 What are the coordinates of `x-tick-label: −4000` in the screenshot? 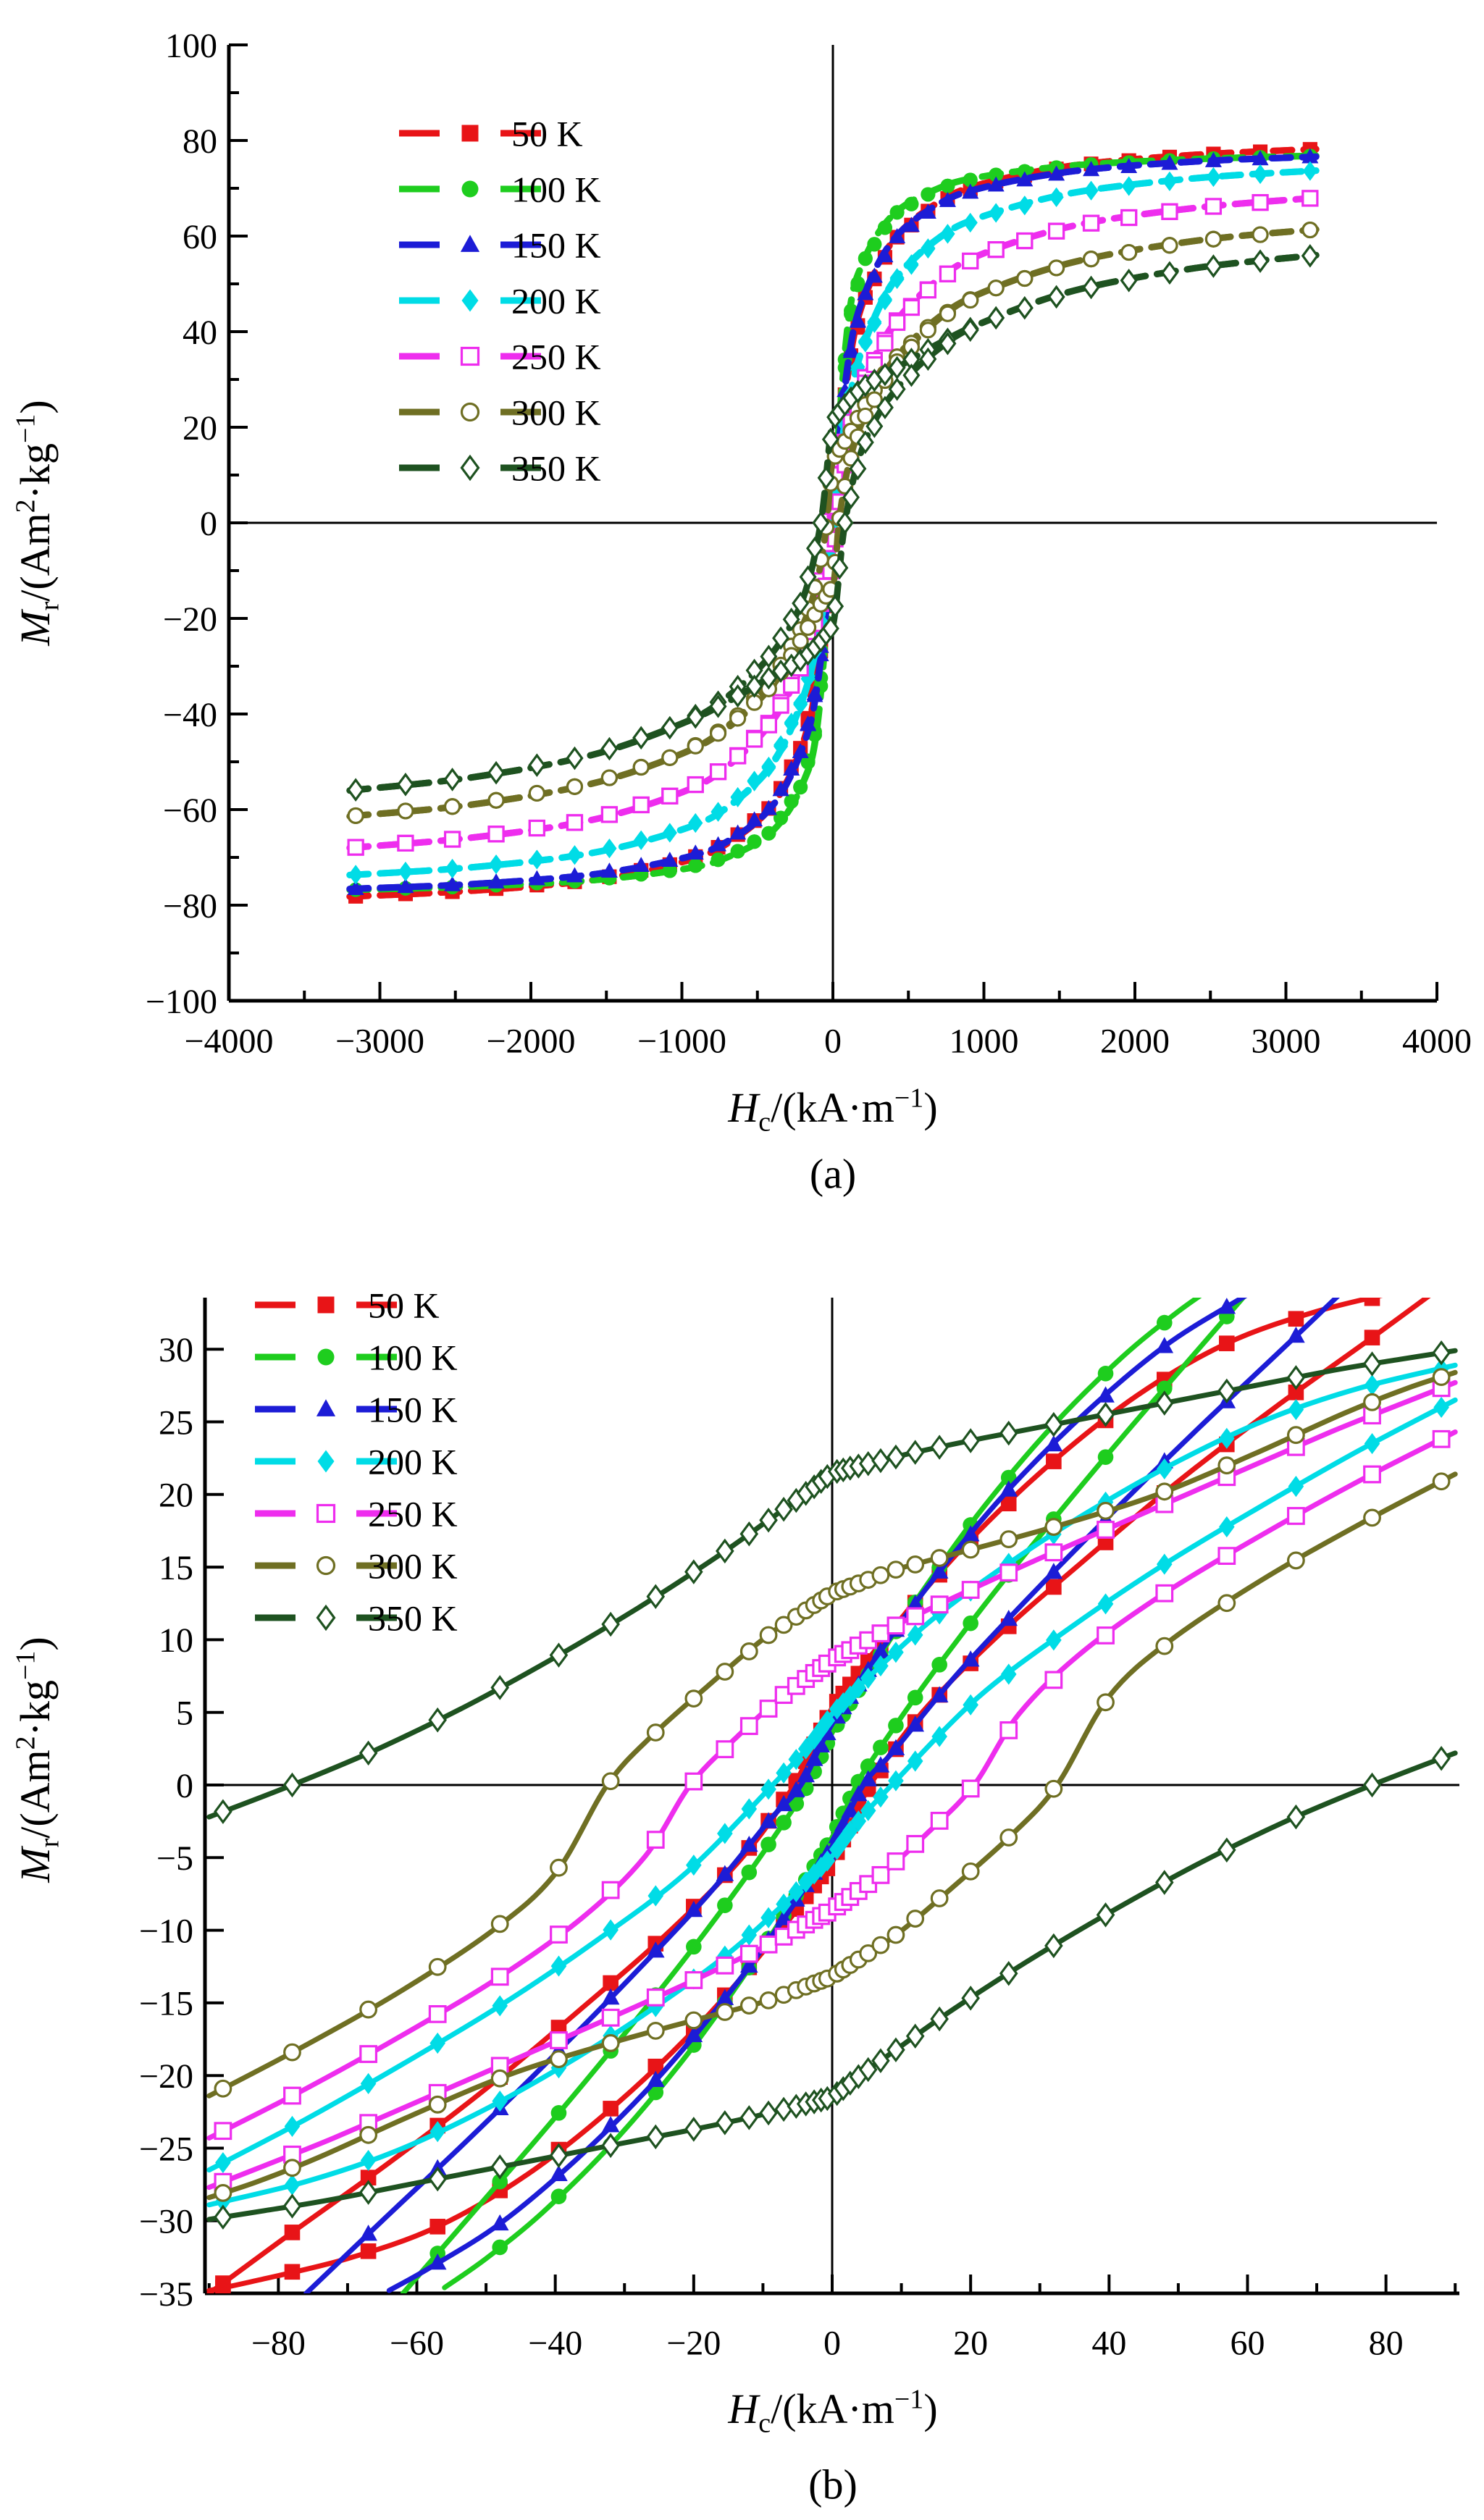 It's located at (228, 1041).